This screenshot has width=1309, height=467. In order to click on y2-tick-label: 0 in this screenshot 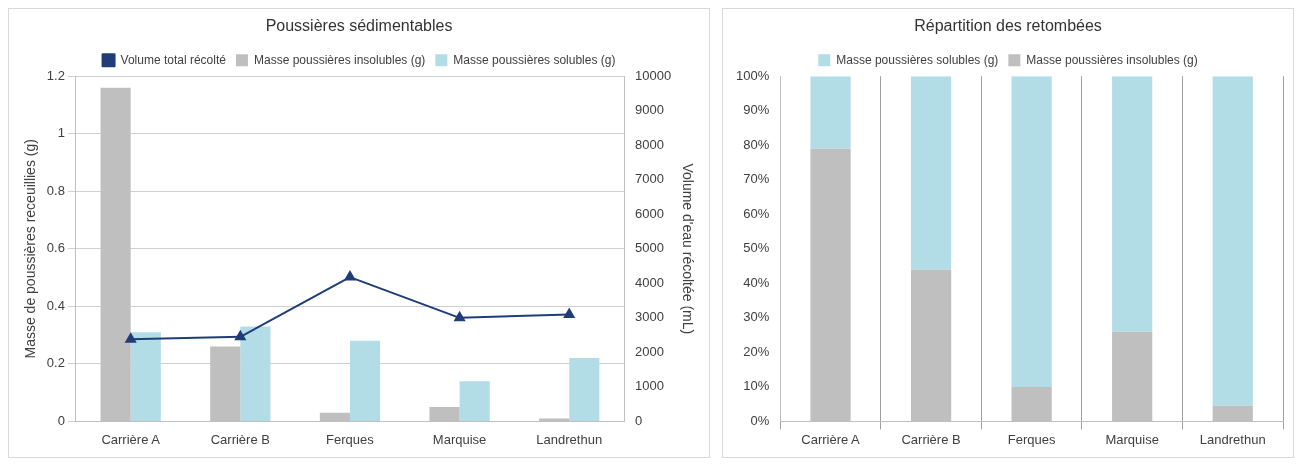, I will do `click(639, 420)`.